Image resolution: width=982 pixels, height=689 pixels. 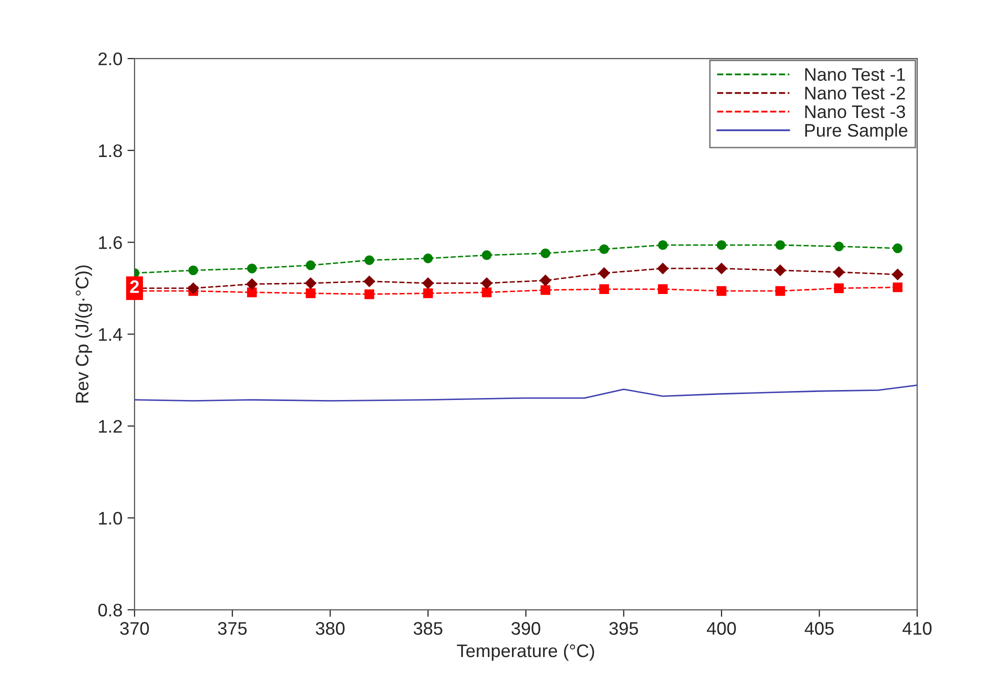 I want to click on y-tick-label: 1.4, so click(x=110, y=334).